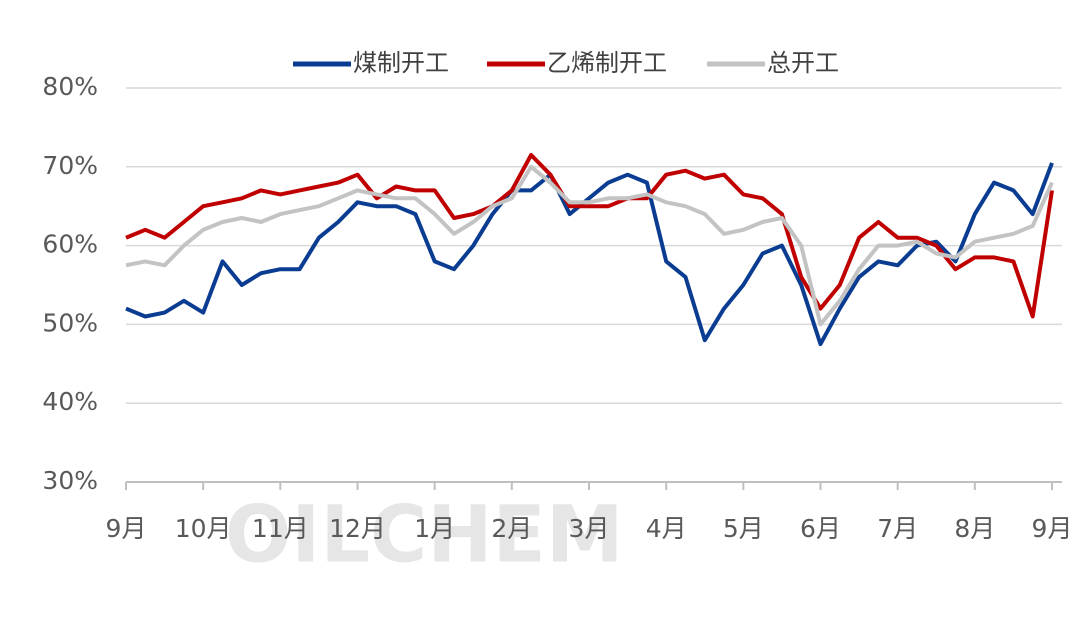 Image resolution: width=1080 pixels, height=620 pixels. Describe the element at coordinates (803, 63) in the screenshot. I see `legend-label: 总开工` at that location.